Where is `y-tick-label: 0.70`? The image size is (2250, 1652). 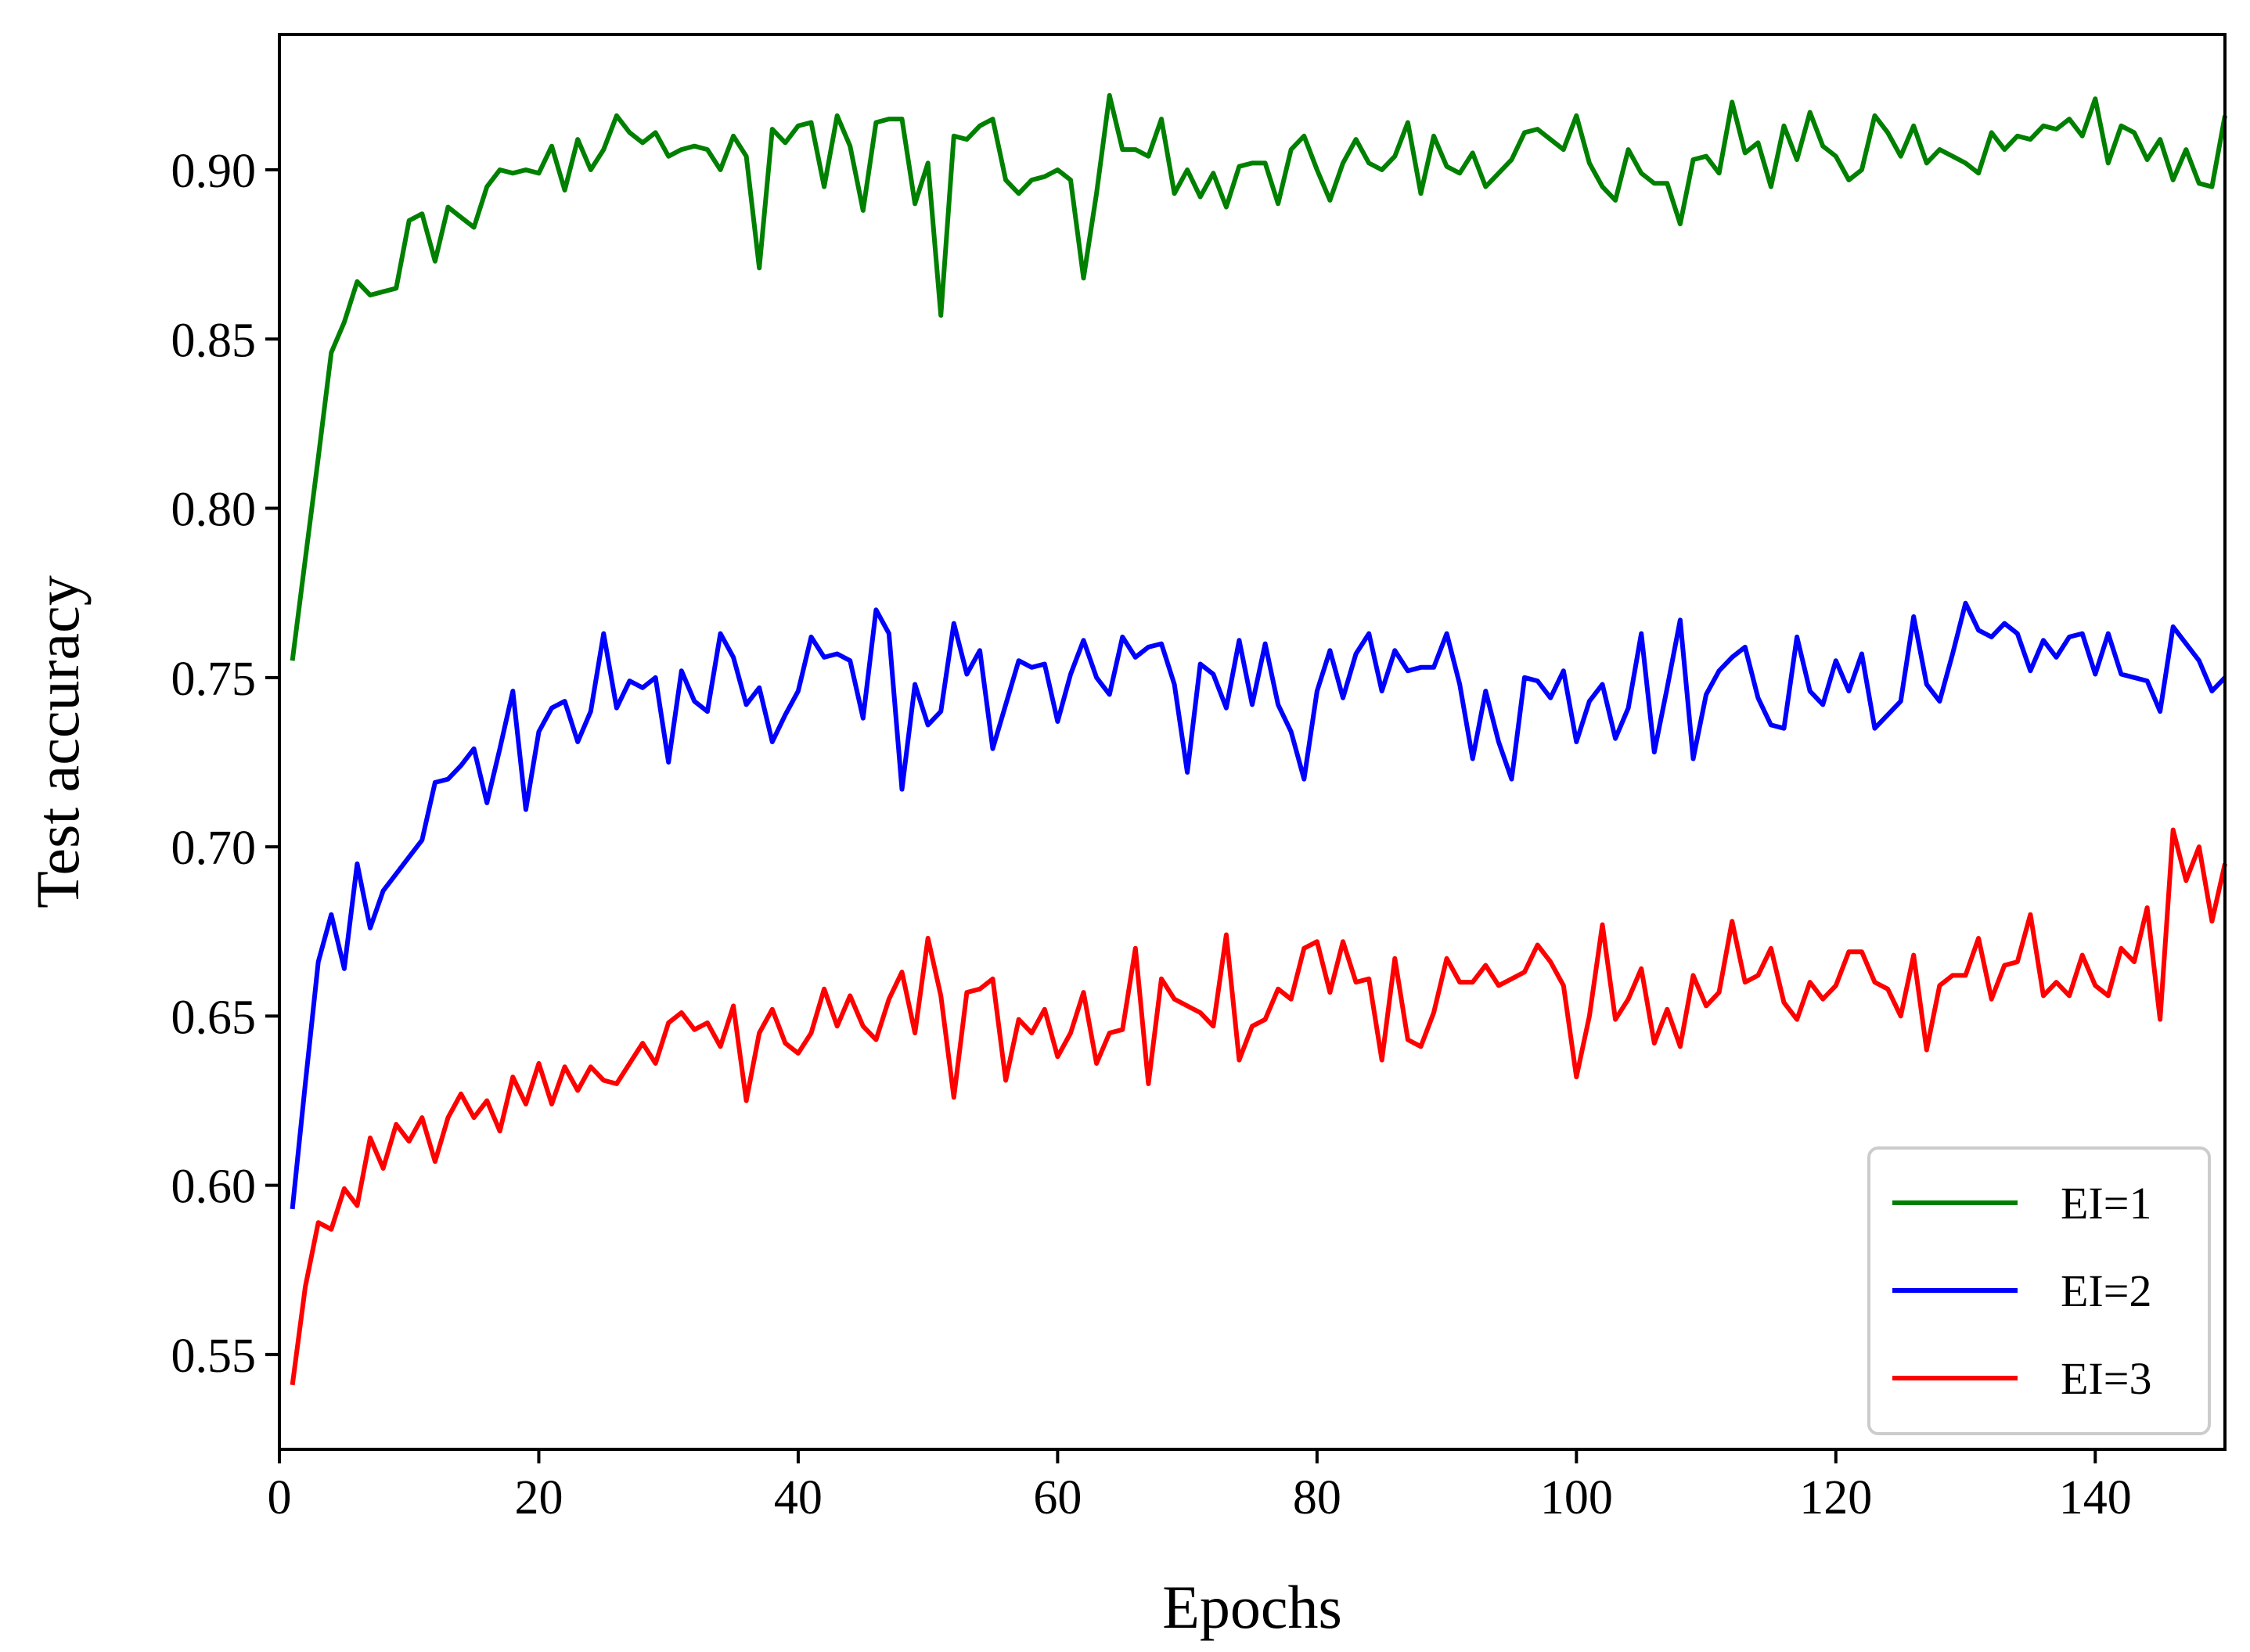 y-tick-label: 0.70 is located at coordinates (214, 848).